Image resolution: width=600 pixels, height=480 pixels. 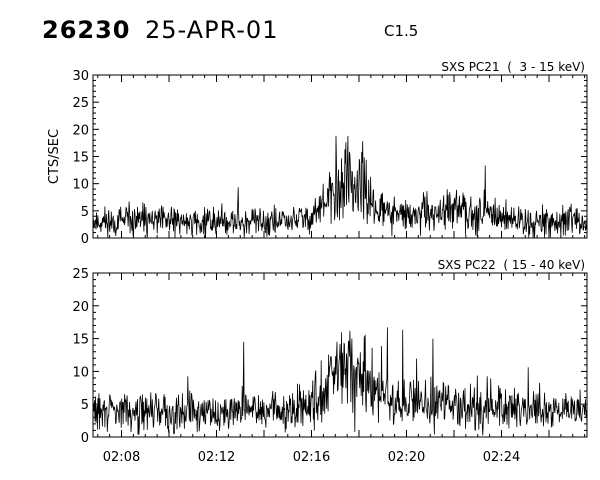 What do you see at coordinates (216, 457) in the screenshot?
I see `x-tick-label: 02:12` at bounding box center [216, 457].